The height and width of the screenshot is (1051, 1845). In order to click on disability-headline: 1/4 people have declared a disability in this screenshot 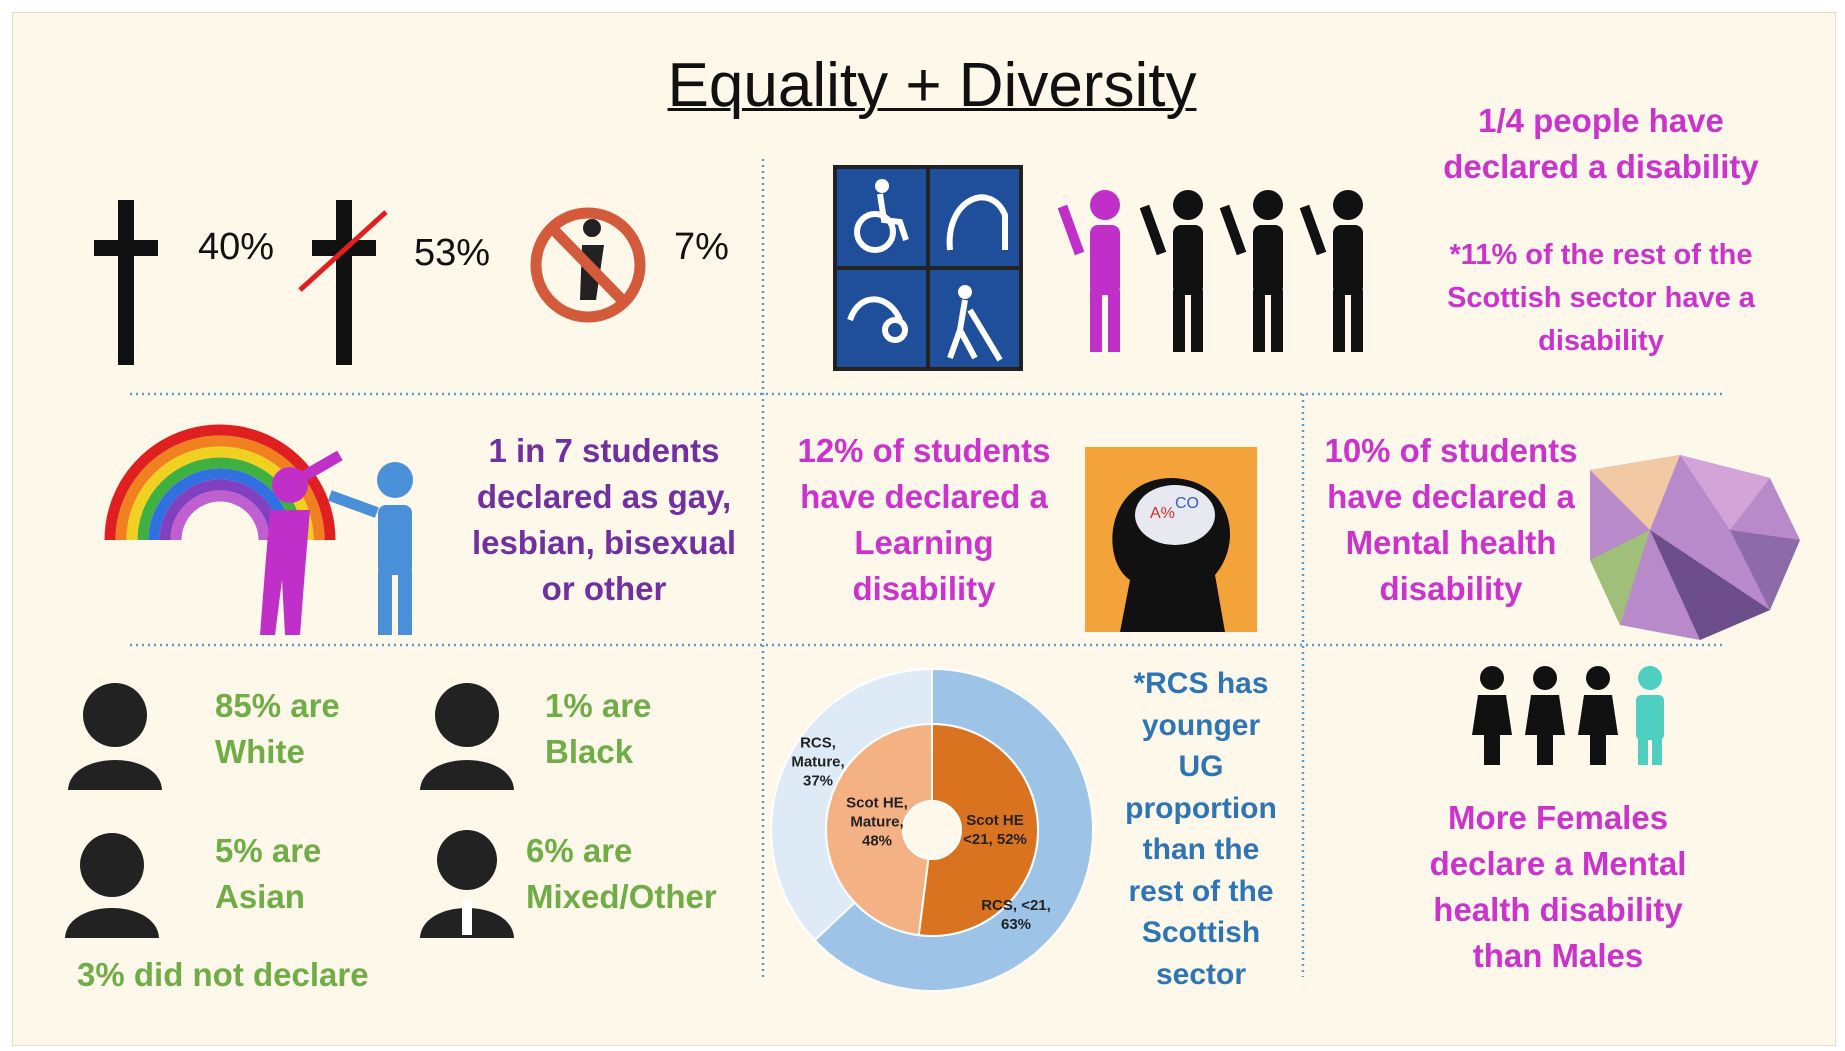, I will do `click(1601, 143)`.